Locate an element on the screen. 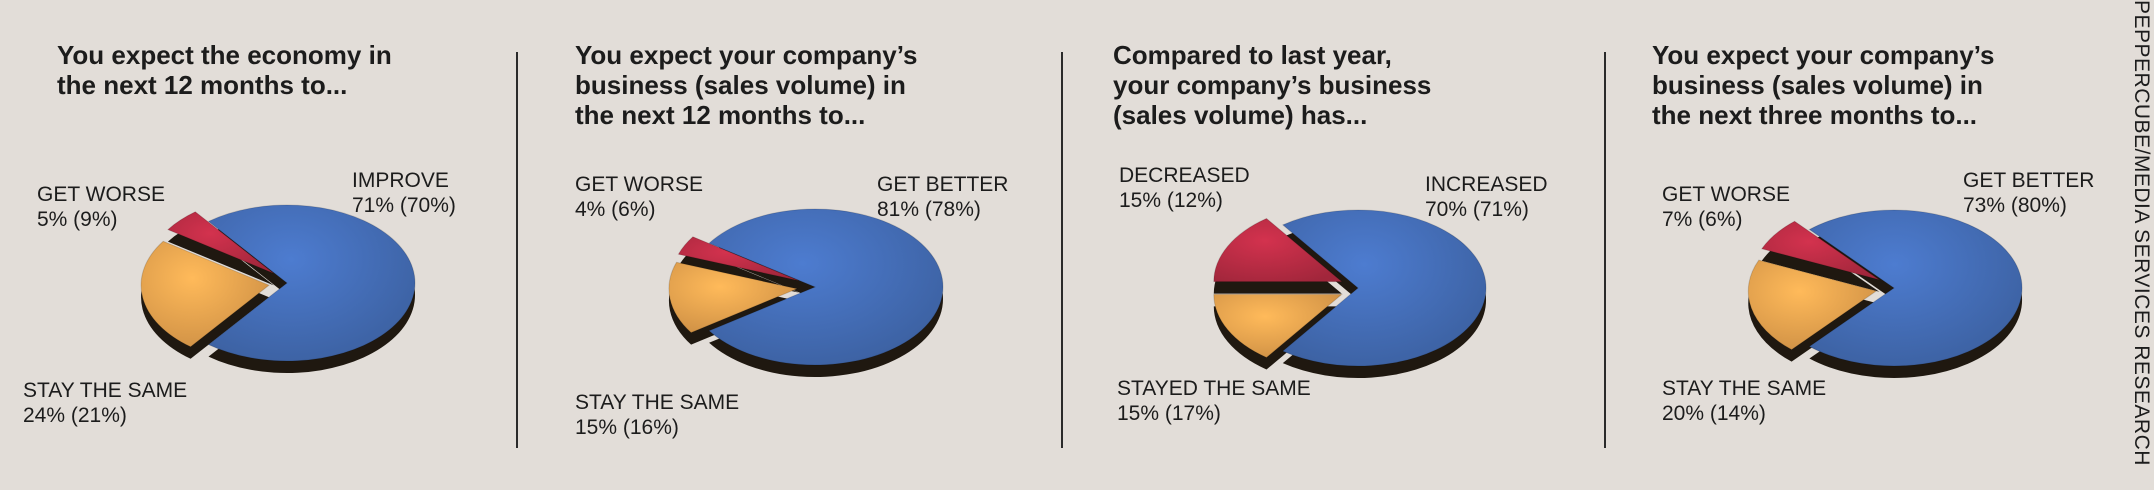 The width and height of the screenshot is (2154, 490). source-credit: PEPPERCUBE/MEDIA SERVICES RESEARCH is located at coordinates (2141, 233).